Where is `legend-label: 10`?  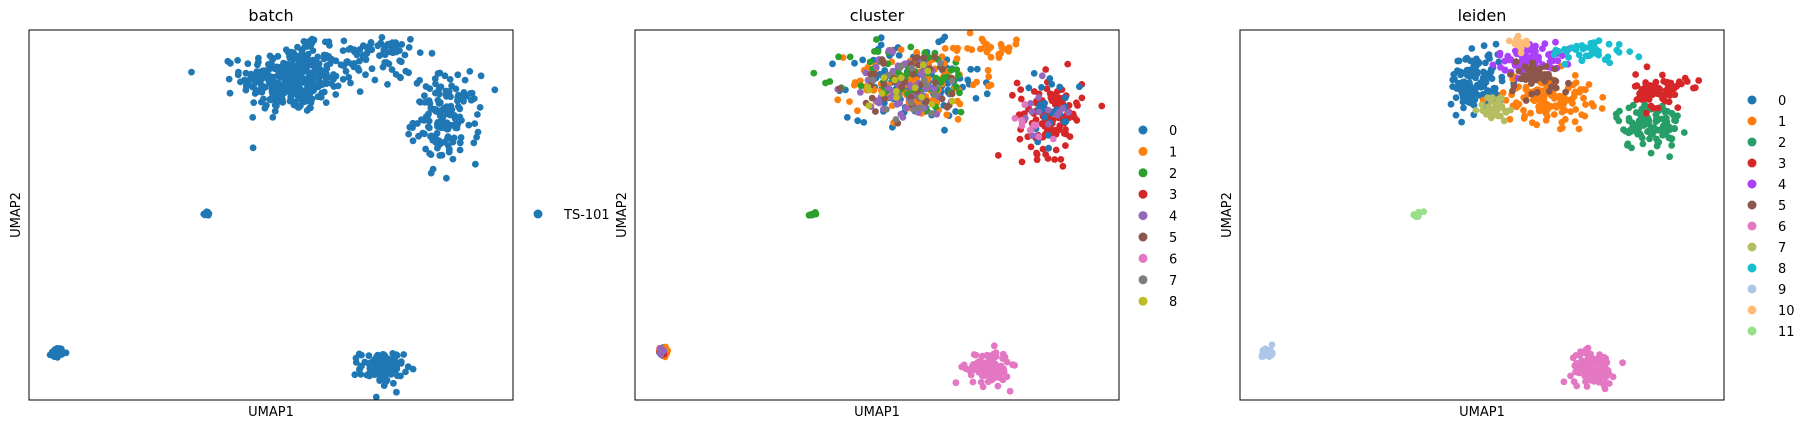
legend-label: 10 is located at coordinates (1786, 311).